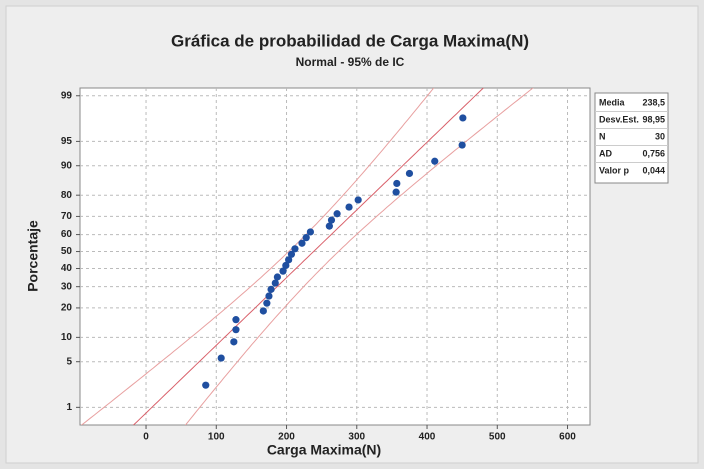 Image resolution: width=704 pixels, height=469 pixels. I want to click on x-tick-label: 600, so click(567, 437).